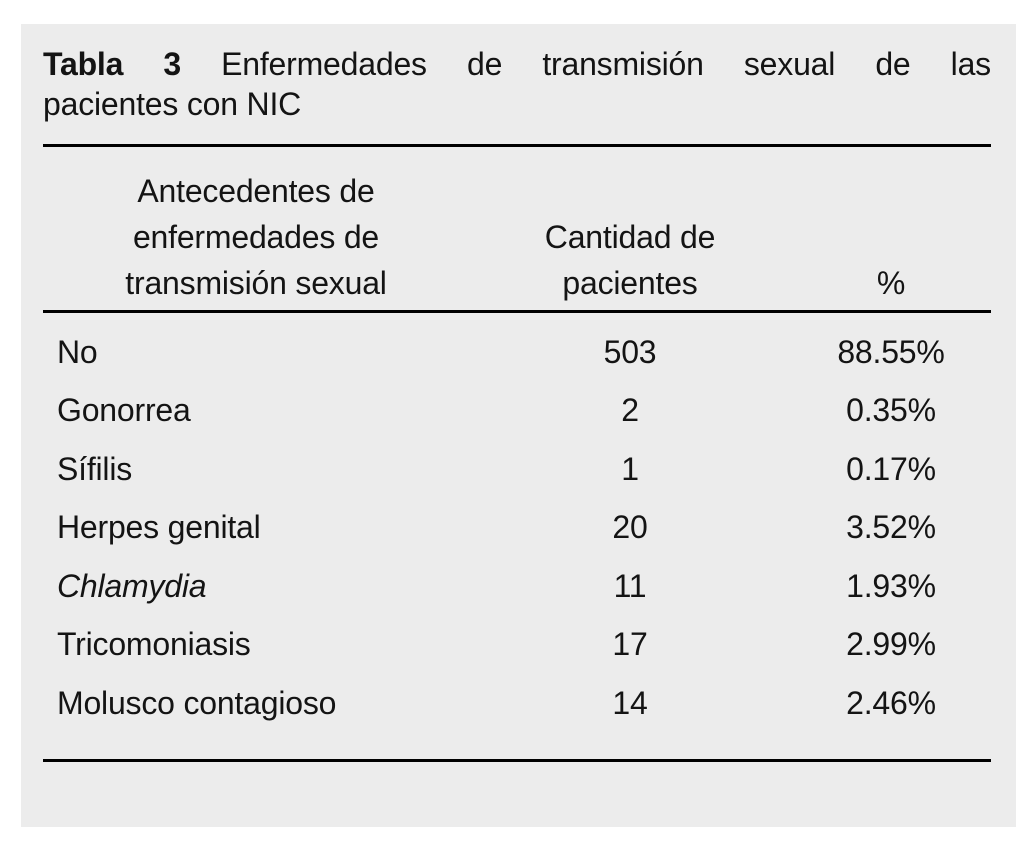 The height and width of the screenshot is (845, 1033). I want to click on row-label: Molusco contagioso, so click(197, 702).